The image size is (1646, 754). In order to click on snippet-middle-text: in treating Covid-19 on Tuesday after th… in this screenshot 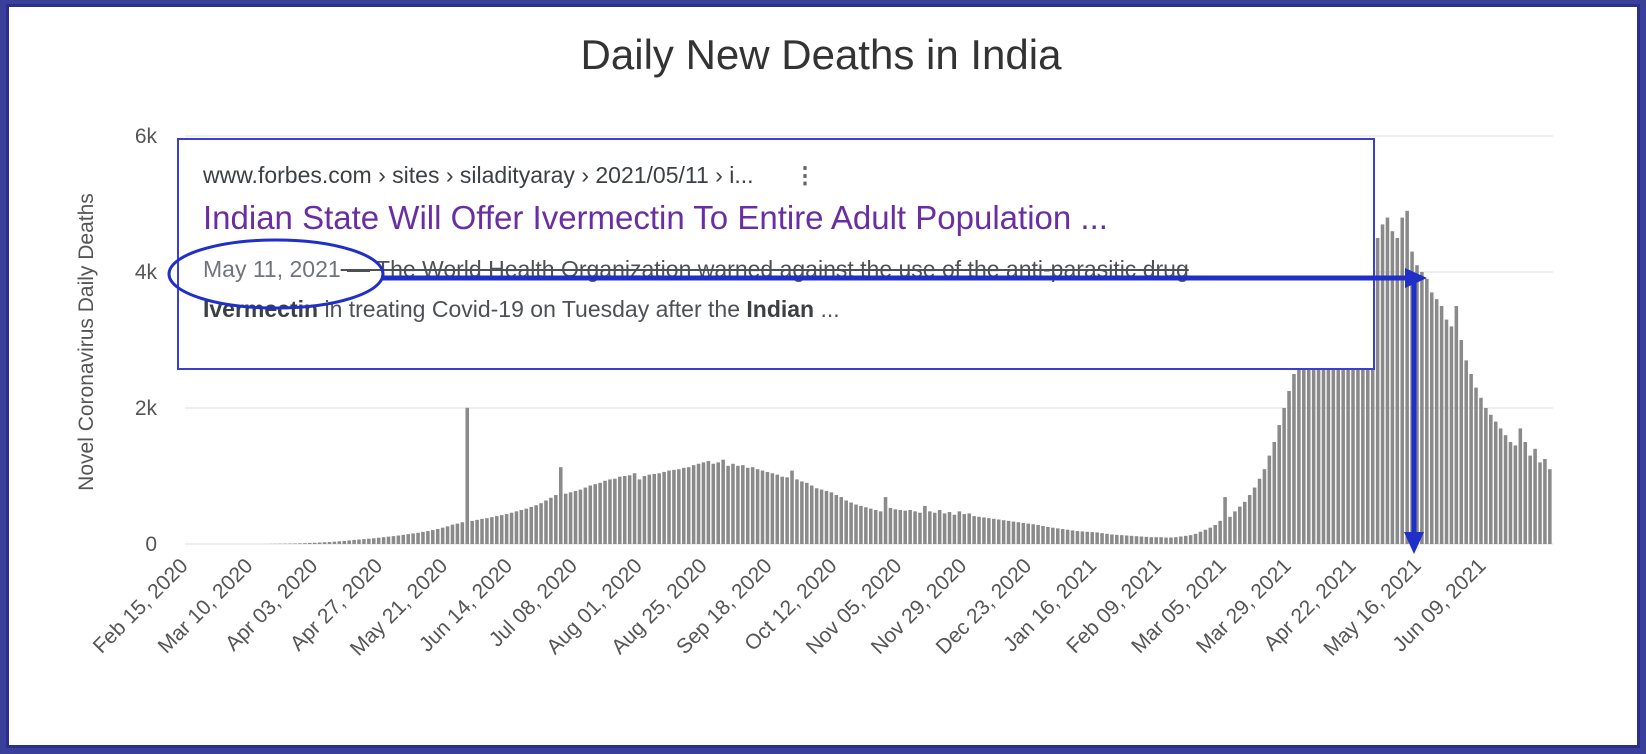, I will do `click(532, 309)`.